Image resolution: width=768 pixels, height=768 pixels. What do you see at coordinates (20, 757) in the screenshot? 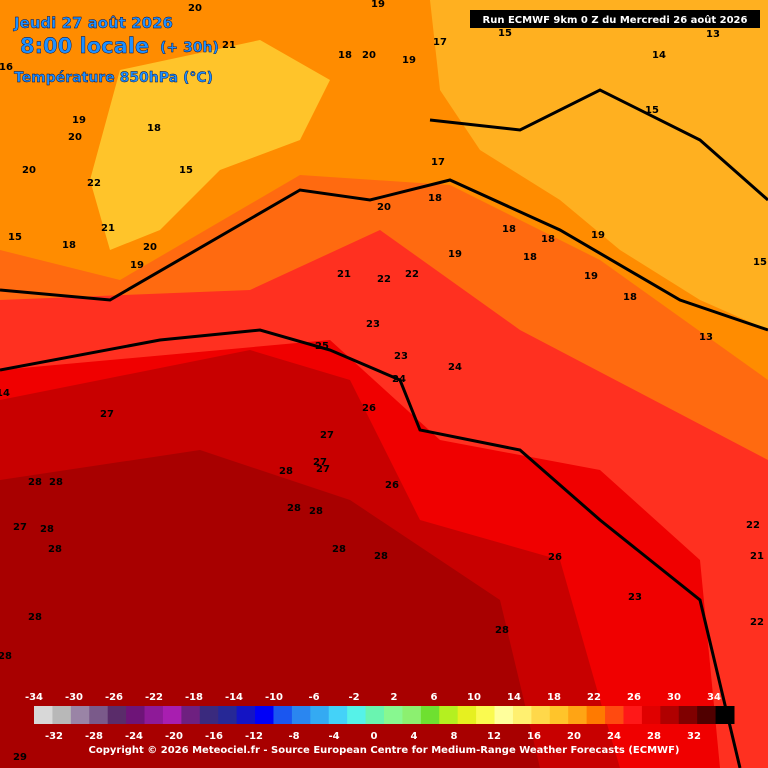
I see `contour-label: 29` at bounding box center [20, 757].